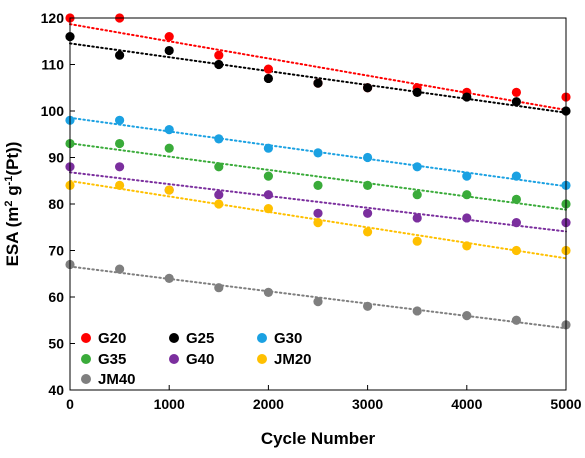 The width and height of the screenshot is (585, 458). Describe the element at coordinates (268, 404) in the screenshot. I see `x-tick-label: 2000` at that location.